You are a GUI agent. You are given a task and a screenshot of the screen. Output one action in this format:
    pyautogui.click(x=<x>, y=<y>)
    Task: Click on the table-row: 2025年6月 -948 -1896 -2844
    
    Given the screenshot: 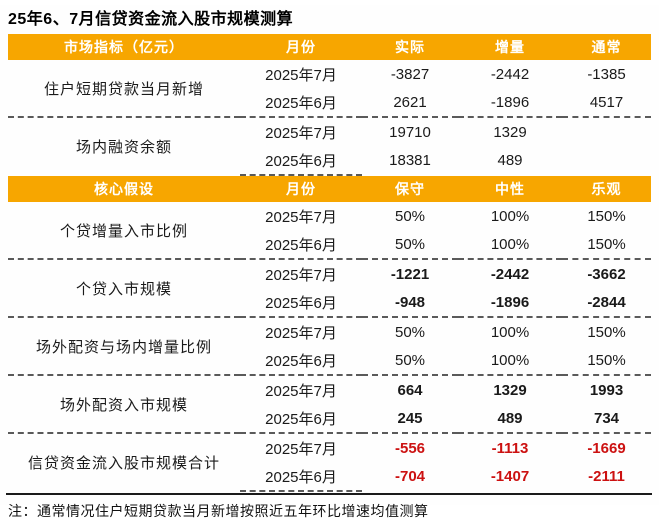 What is the action you would take?
    pyautogui.click(x=329, y=302)
    